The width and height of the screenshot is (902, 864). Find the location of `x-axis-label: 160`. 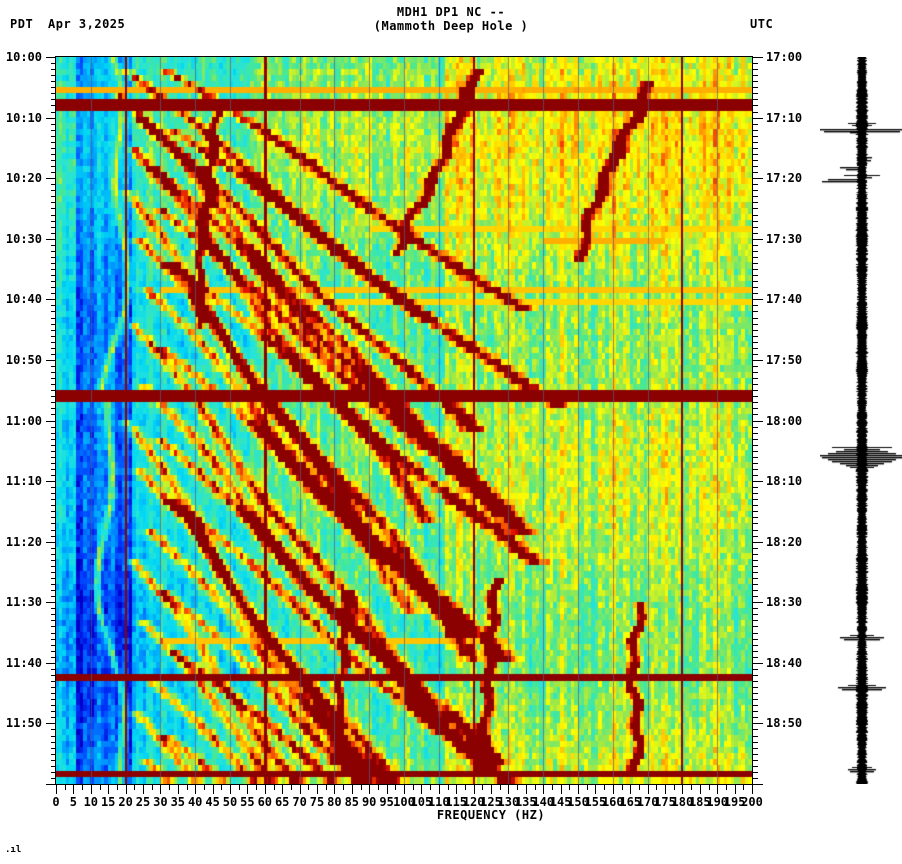

x-axis-label: 160 is located at coordinates (612, 802).